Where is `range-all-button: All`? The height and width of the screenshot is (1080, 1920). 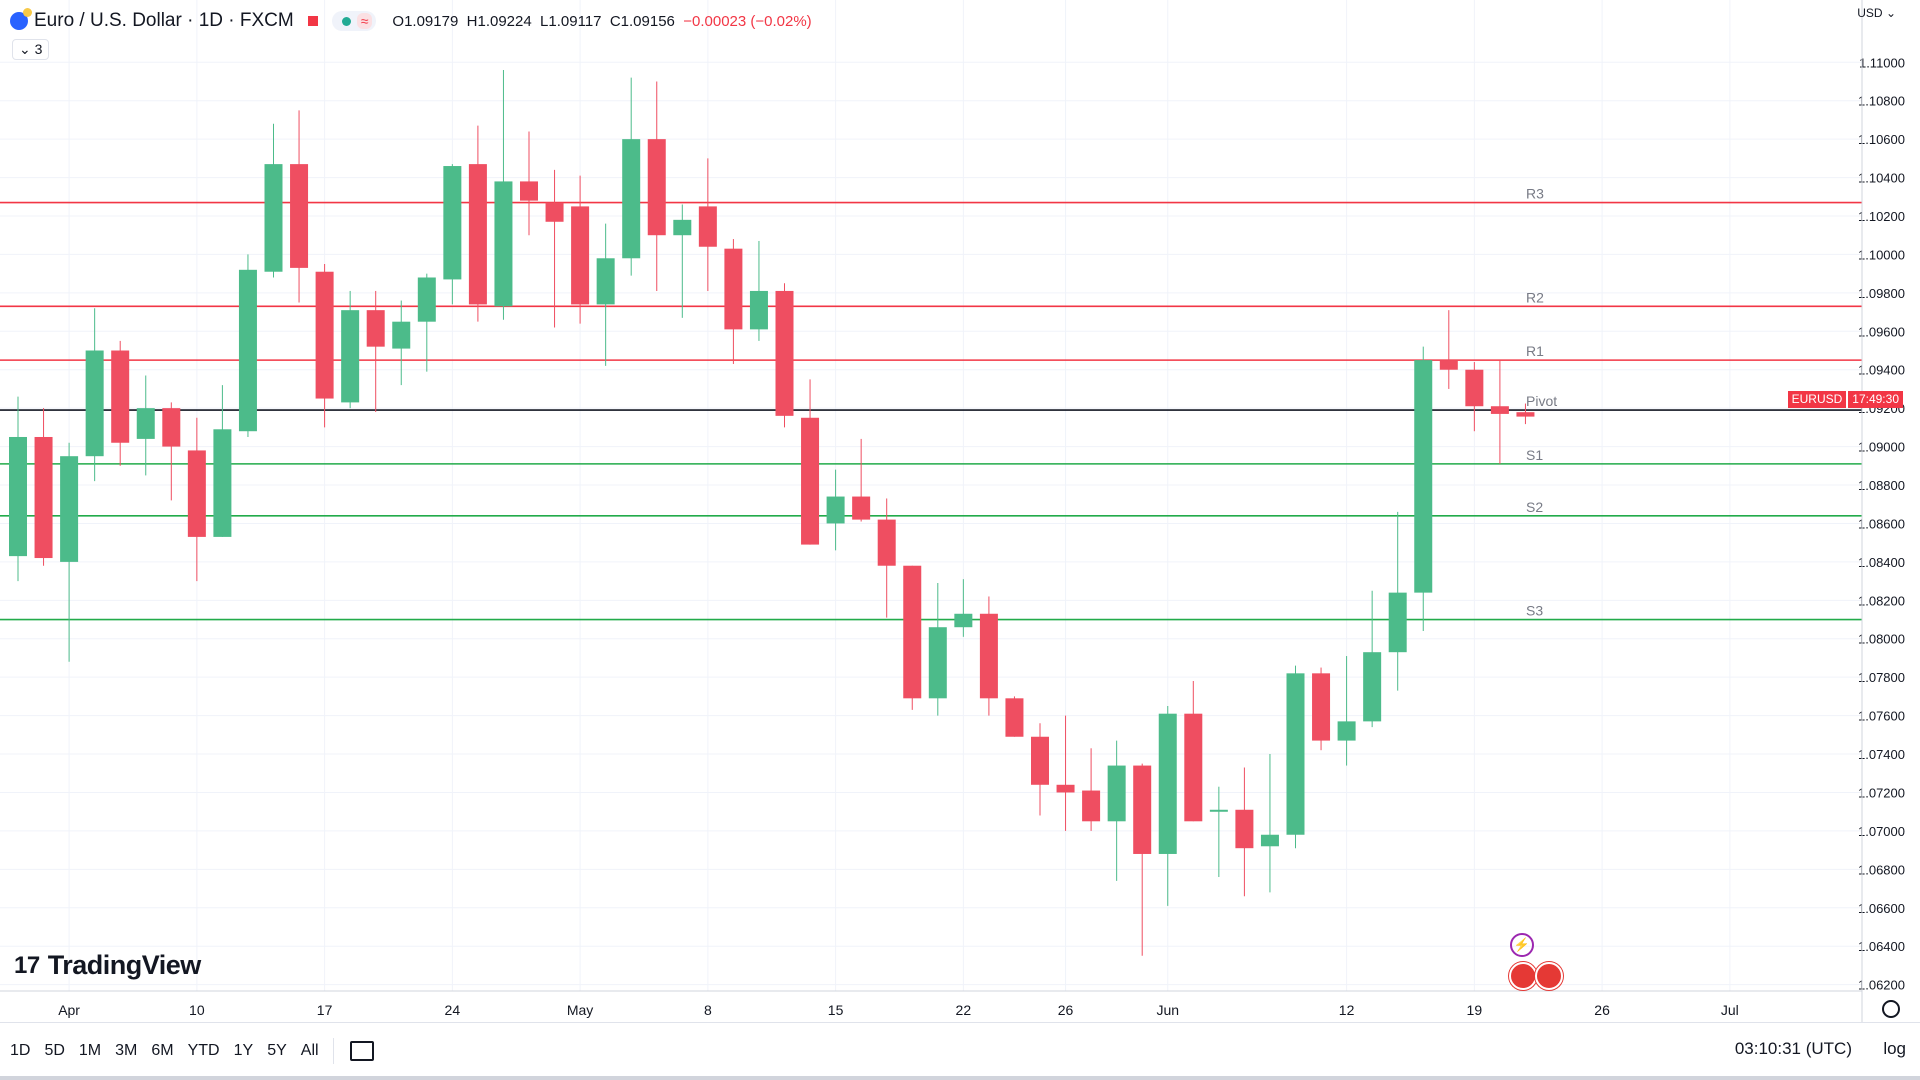
range-all-button: All is located at coordinates (309, 1050).